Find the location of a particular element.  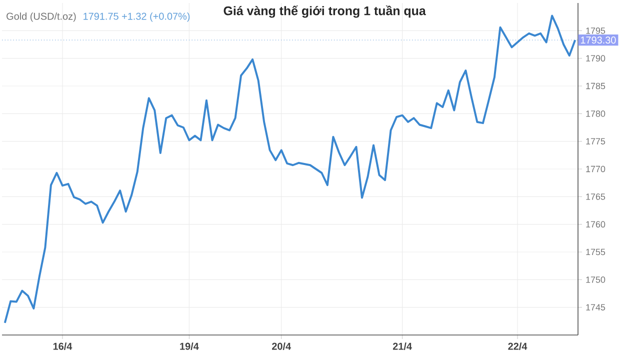

ref-line-label: 1793.30 is located at coordinates (598, 40).